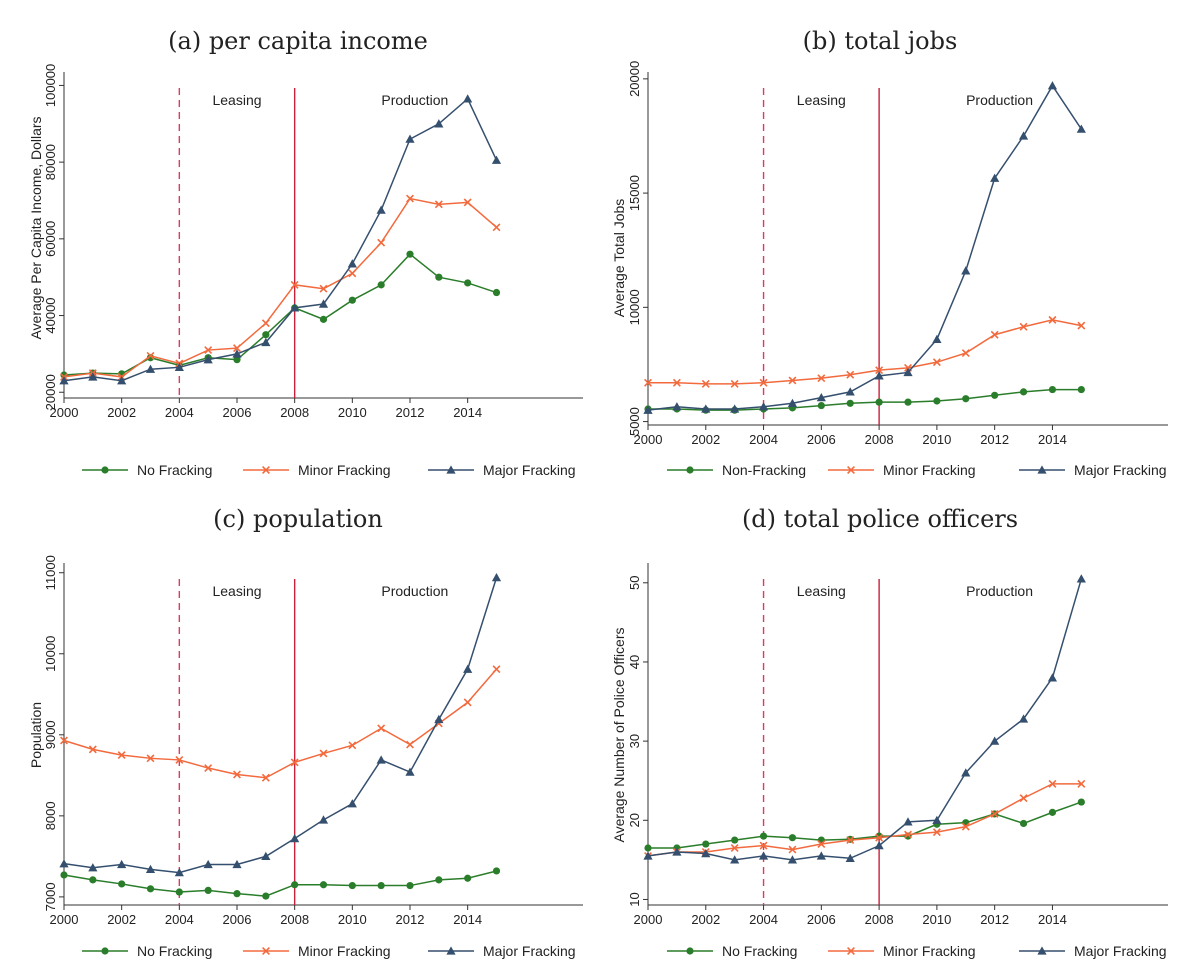 The height and width of the screenshot is (973, 1200). Describe the element at coordinates (764, 470) in the screenshot. I see `legend-label: Non-Fracking` at that location.